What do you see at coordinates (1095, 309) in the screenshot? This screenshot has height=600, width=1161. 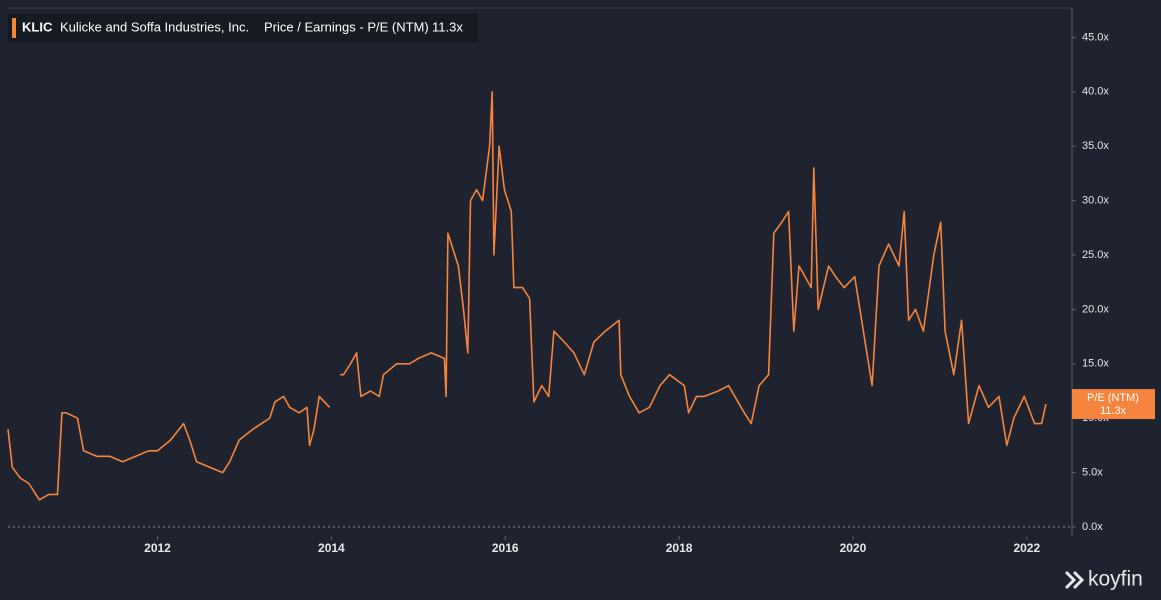 I see `y-tick-label: 20.0x` at bounding box center [1095, 309].